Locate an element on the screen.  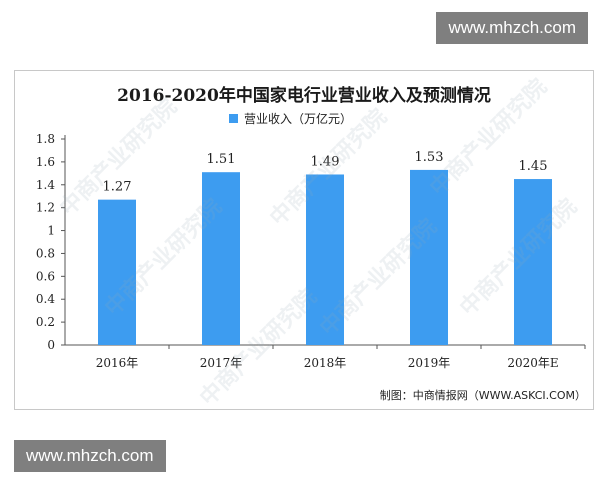
y-tick-label: 1.4 is located at coordinates (45, 185).